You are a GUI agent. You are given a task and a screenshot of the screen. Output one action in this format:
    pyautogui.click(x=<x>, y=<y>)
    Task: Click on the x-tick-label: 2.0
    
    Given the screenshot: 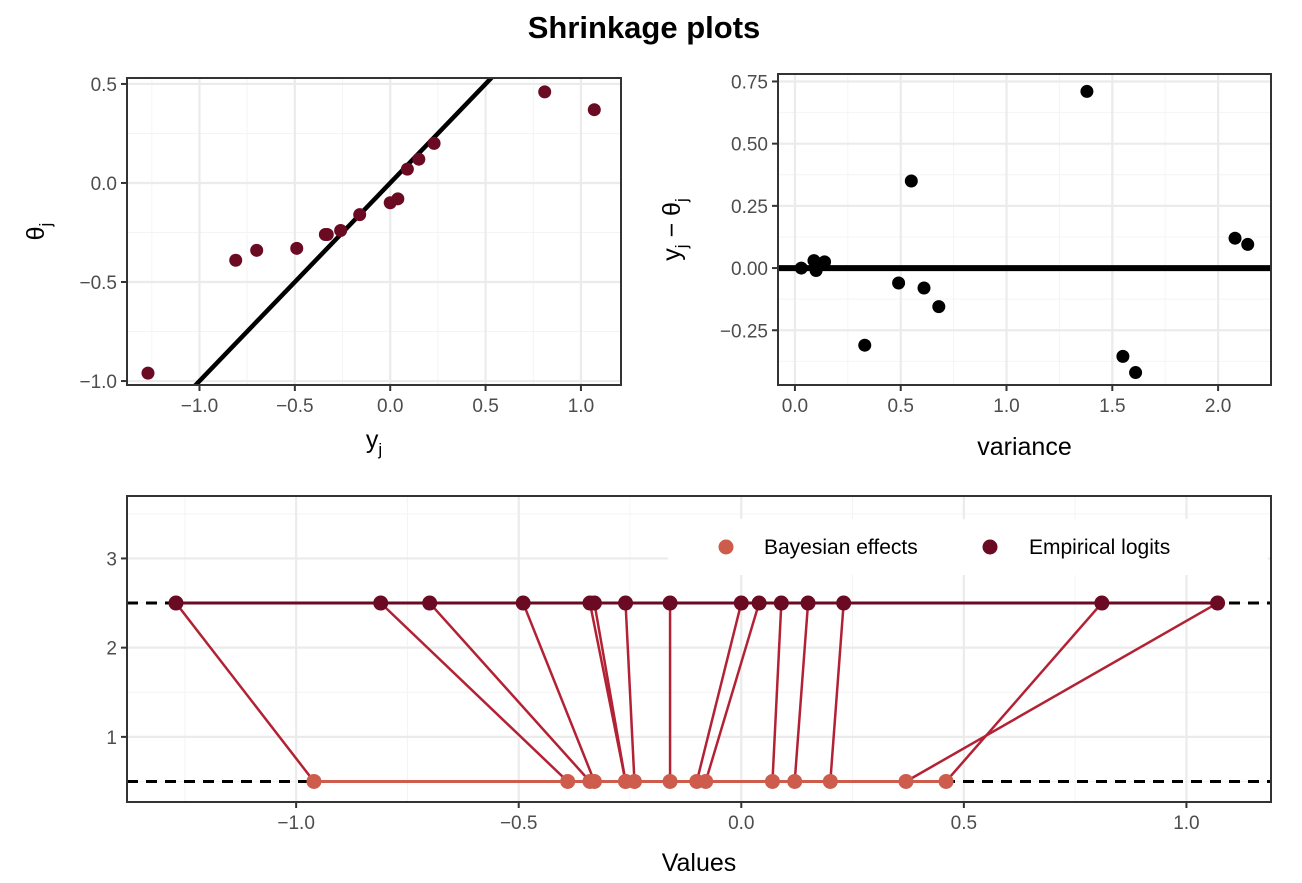 What is the action you would take?
    pyautogui.click(x=1218, y=406)
    